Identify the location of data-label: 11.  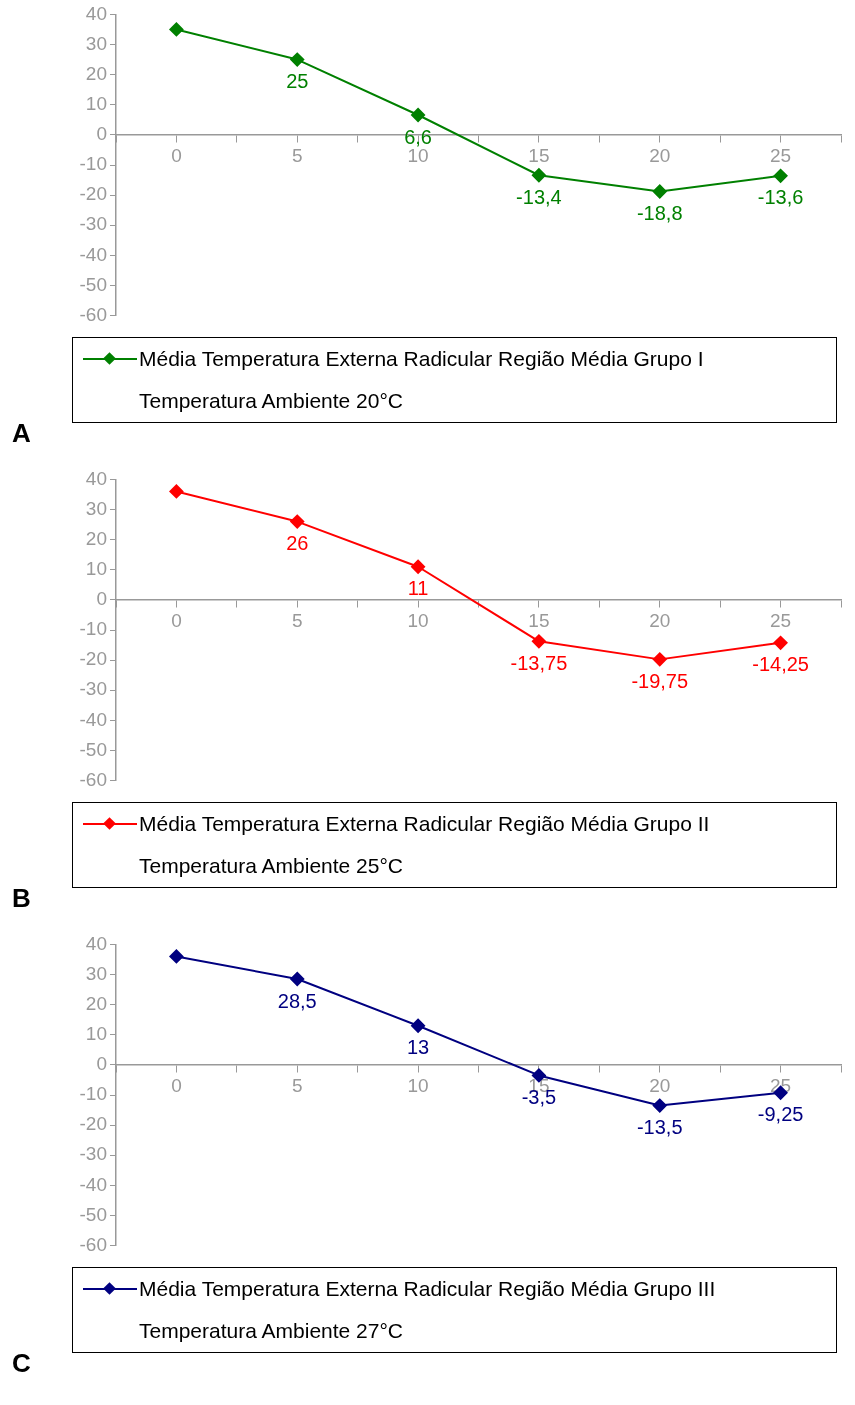
(418, 588).